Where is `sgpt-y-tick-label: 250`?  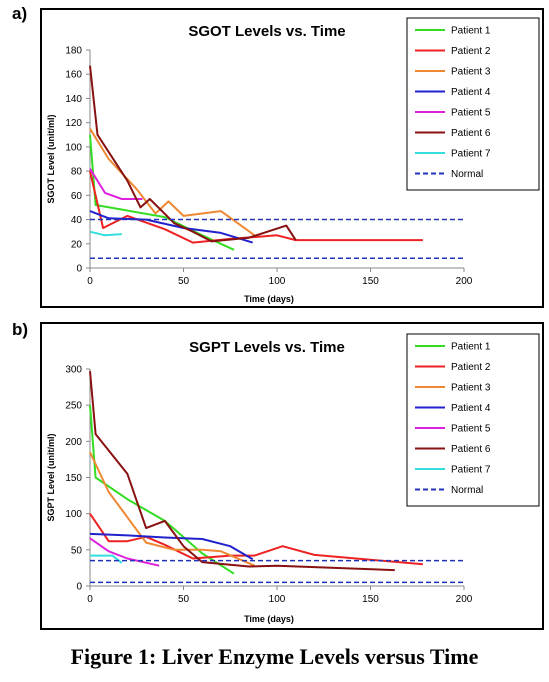
sgpt-y-tick-label: 250 is located at coordinates (73, 406).